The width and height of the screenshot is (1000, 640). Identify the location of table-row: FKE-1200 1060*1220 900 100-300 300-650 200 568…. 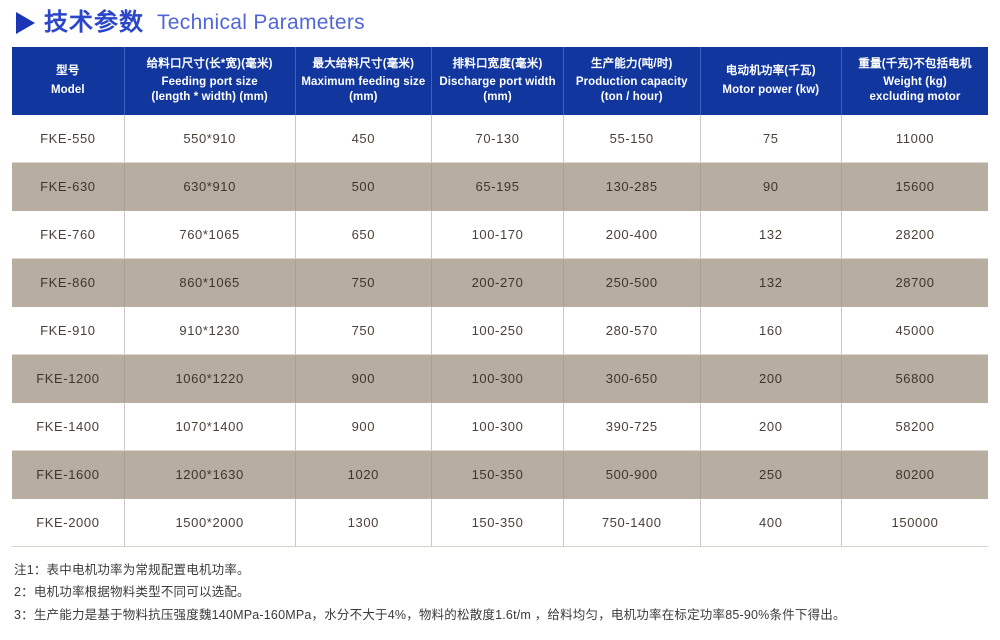
(500, 378).